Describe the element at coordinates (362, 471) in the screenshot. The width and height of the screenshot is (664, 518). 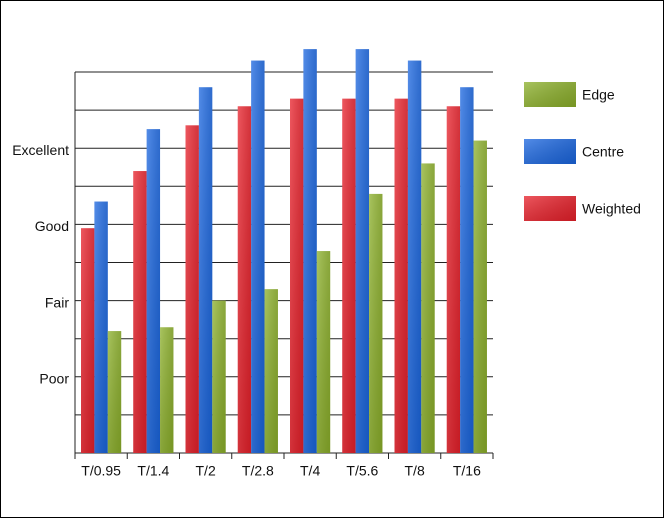
I see `x-tick-label: T/5.6` at that location.